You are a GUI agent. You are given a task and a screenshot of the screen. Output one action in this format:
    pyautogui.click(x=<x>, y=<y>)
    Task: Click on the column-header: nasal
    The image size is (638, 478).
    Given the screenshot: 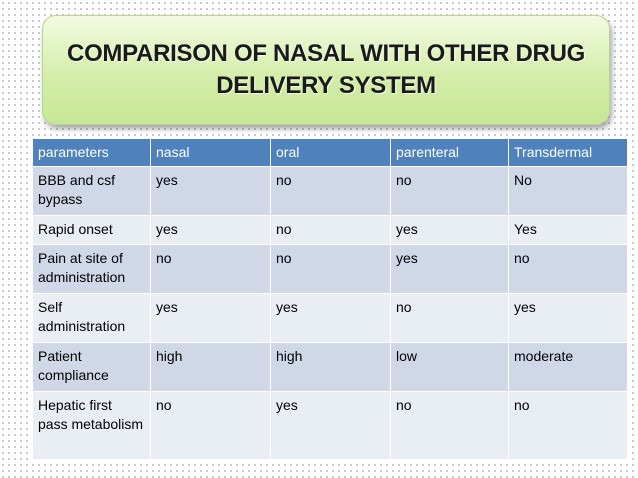 What is the action you would take?
    pyautogui.click(x=210, y=152)
    